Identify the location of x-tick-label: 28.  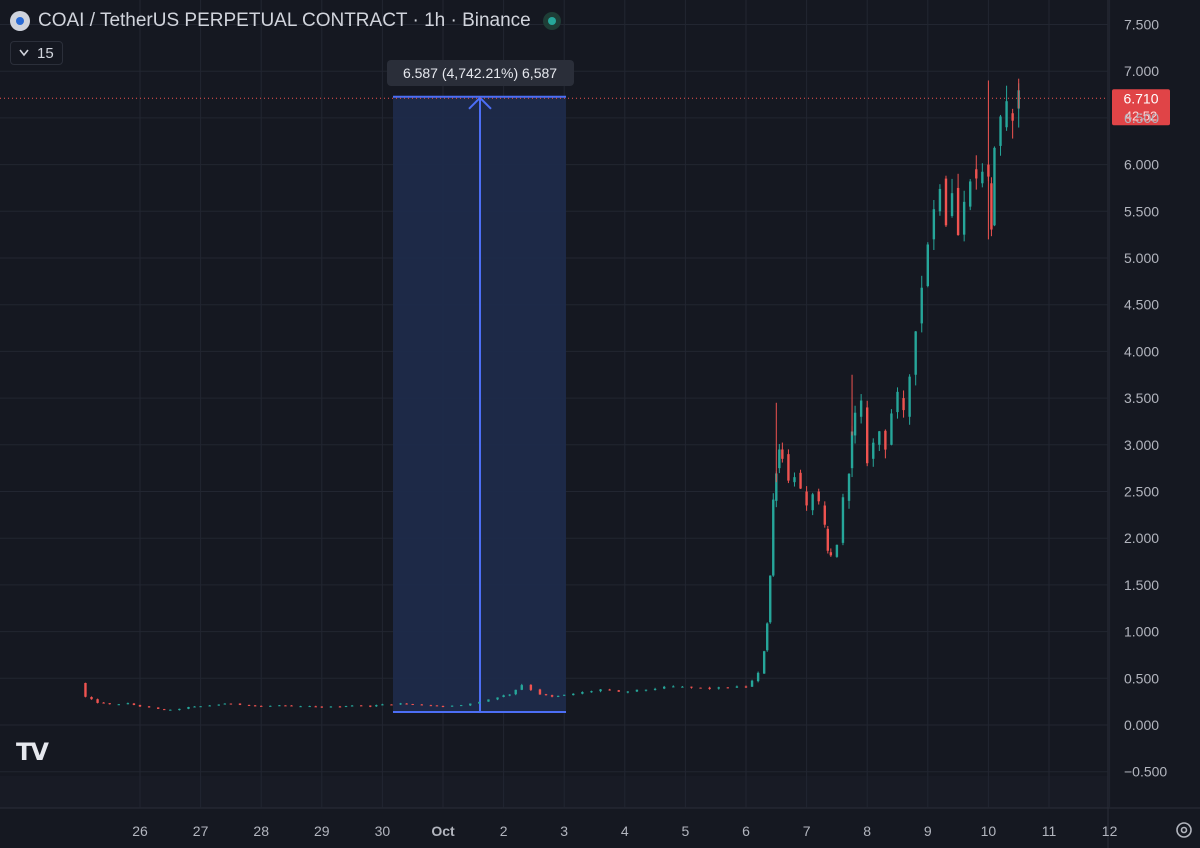
(261, 831).